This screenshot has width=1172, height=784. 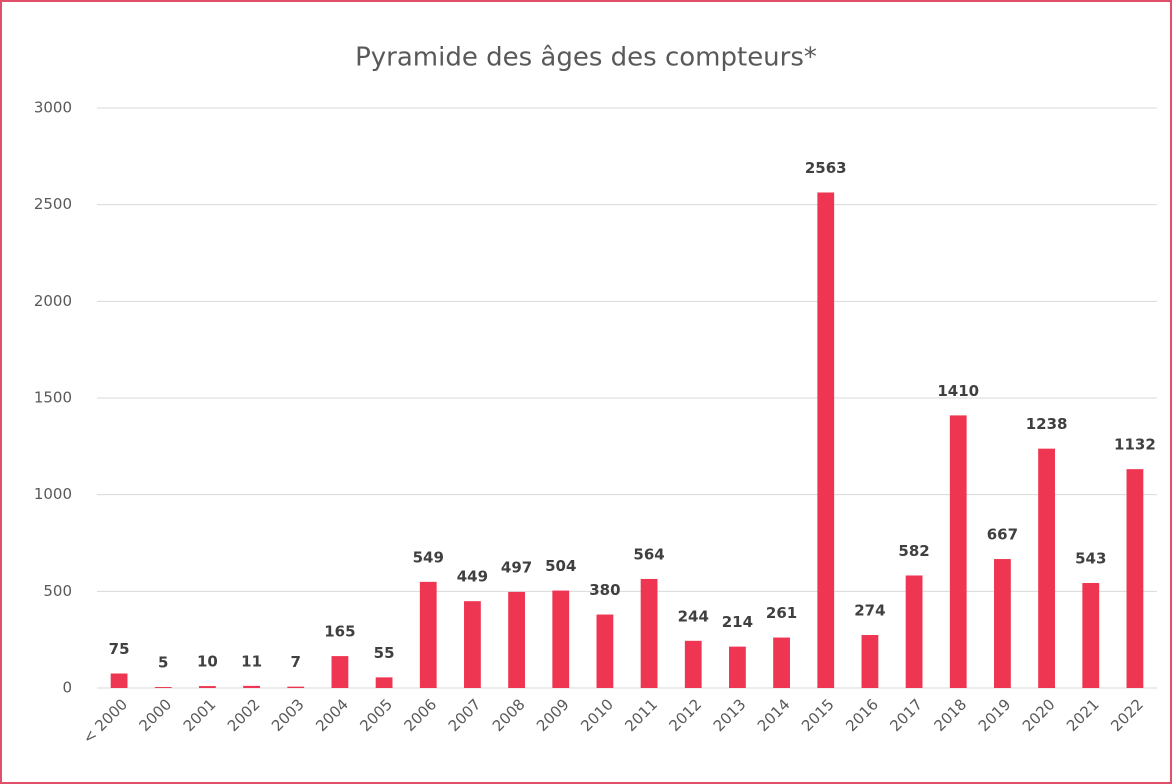 I want to click on value-label: 2563, so click(x=826, y=168).